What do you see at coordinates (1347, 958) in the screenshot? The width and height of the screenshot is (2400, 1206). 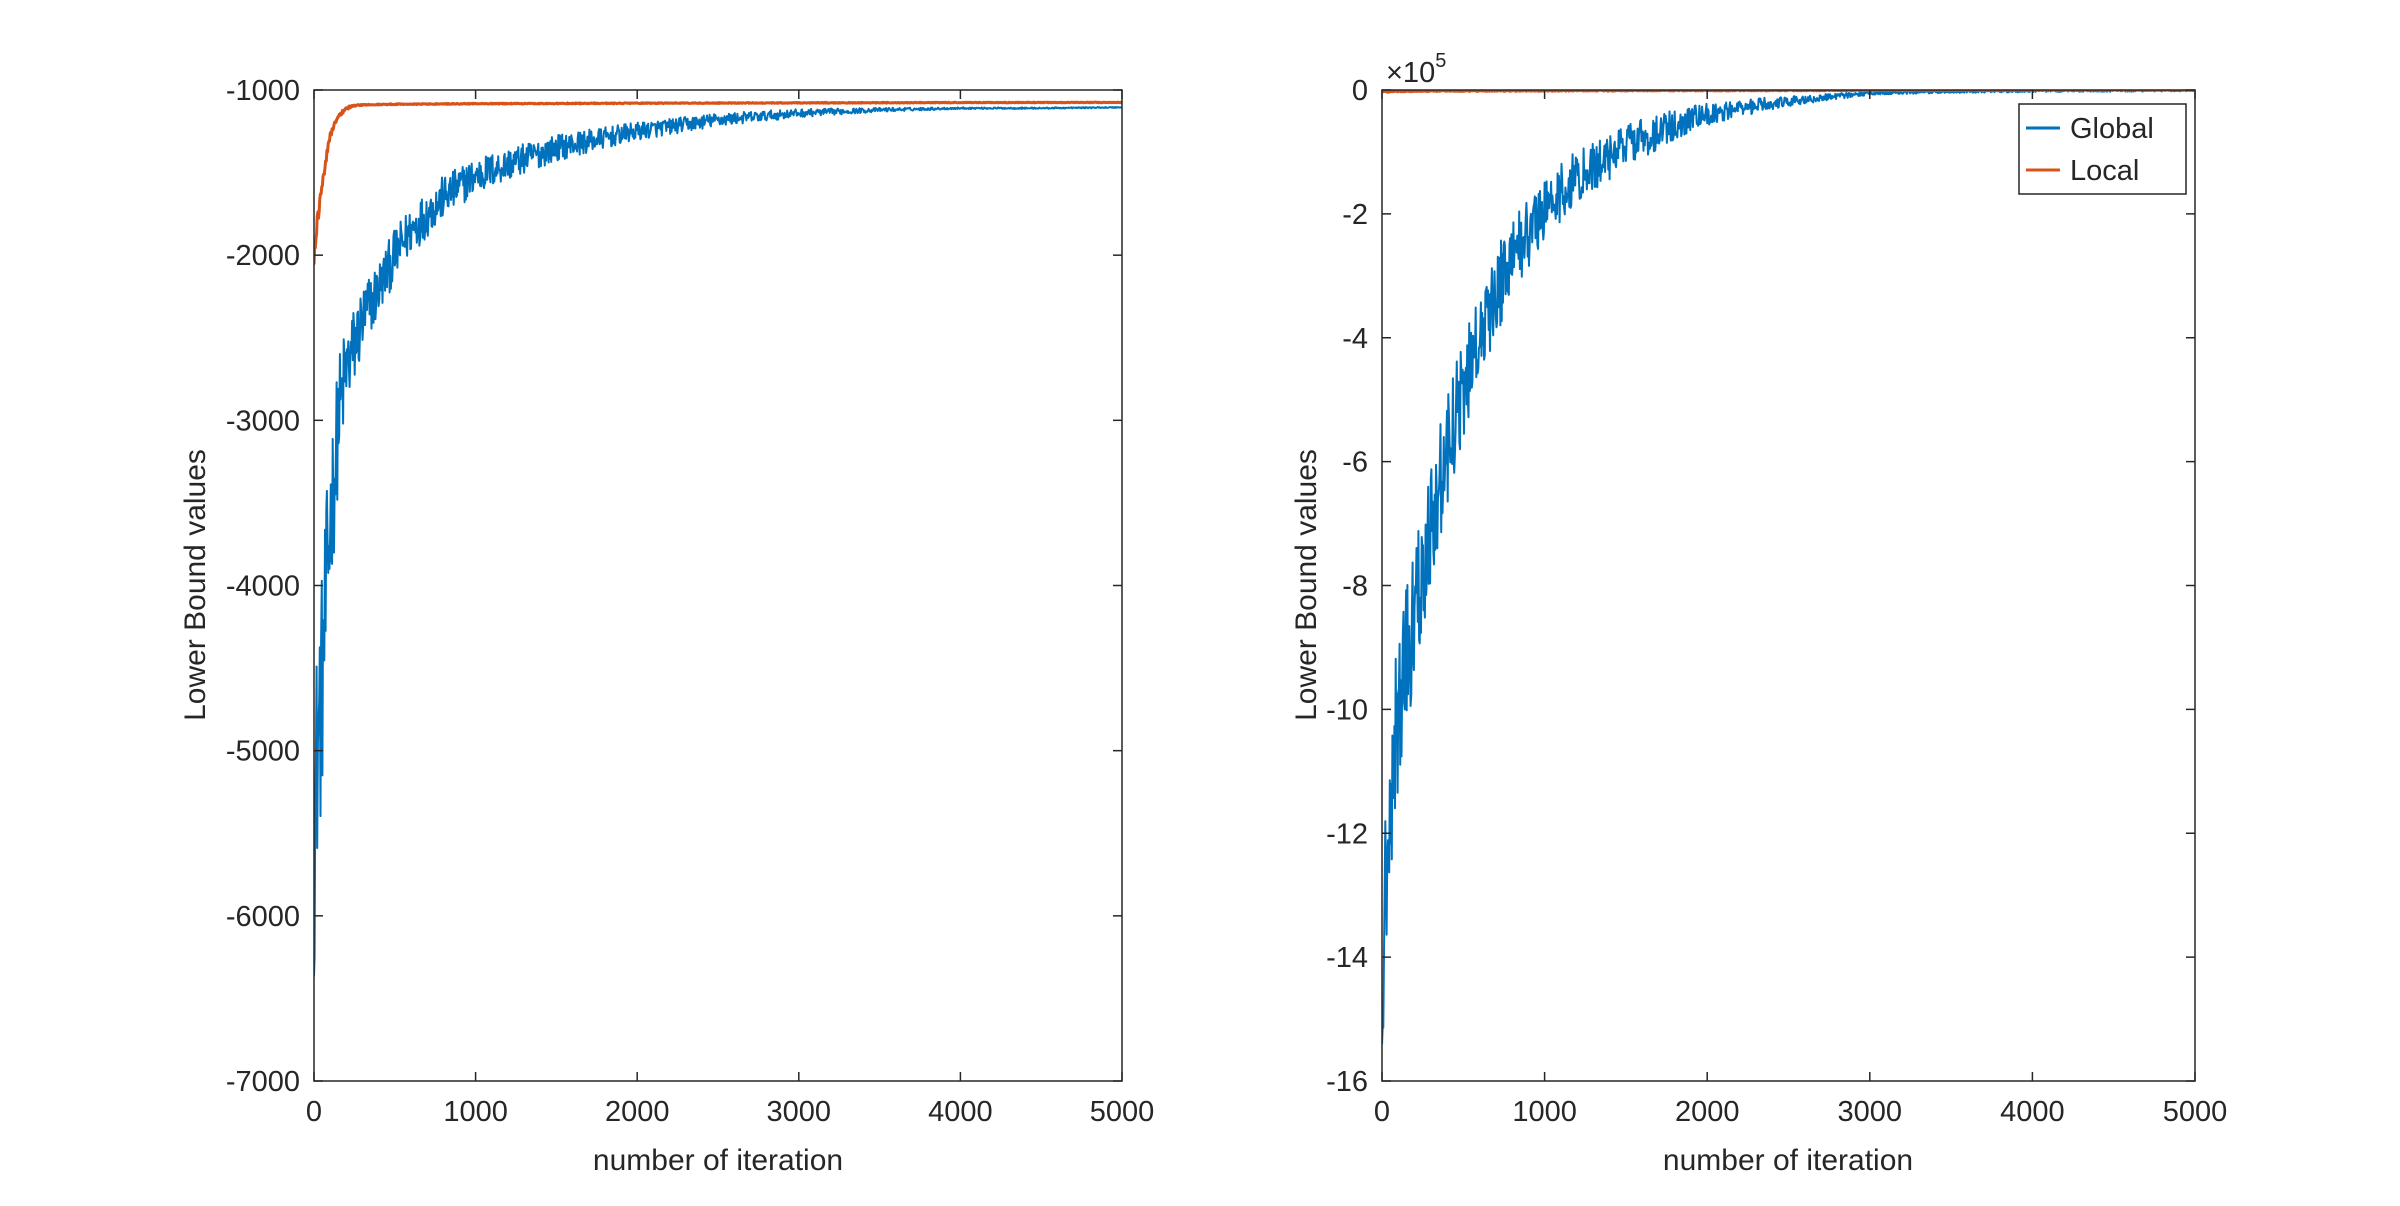 I see `right-y-tick-label: -14` at bounding box center [1347, 958].